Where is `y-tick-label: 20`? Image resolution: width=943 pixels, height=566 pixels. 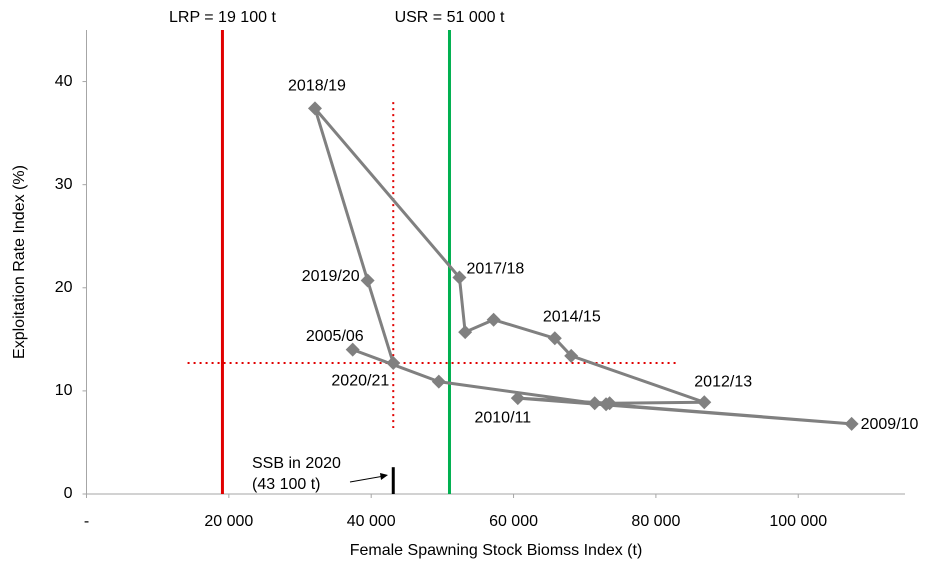 y-tick-label: 20 is located at coordinates (64, 287).